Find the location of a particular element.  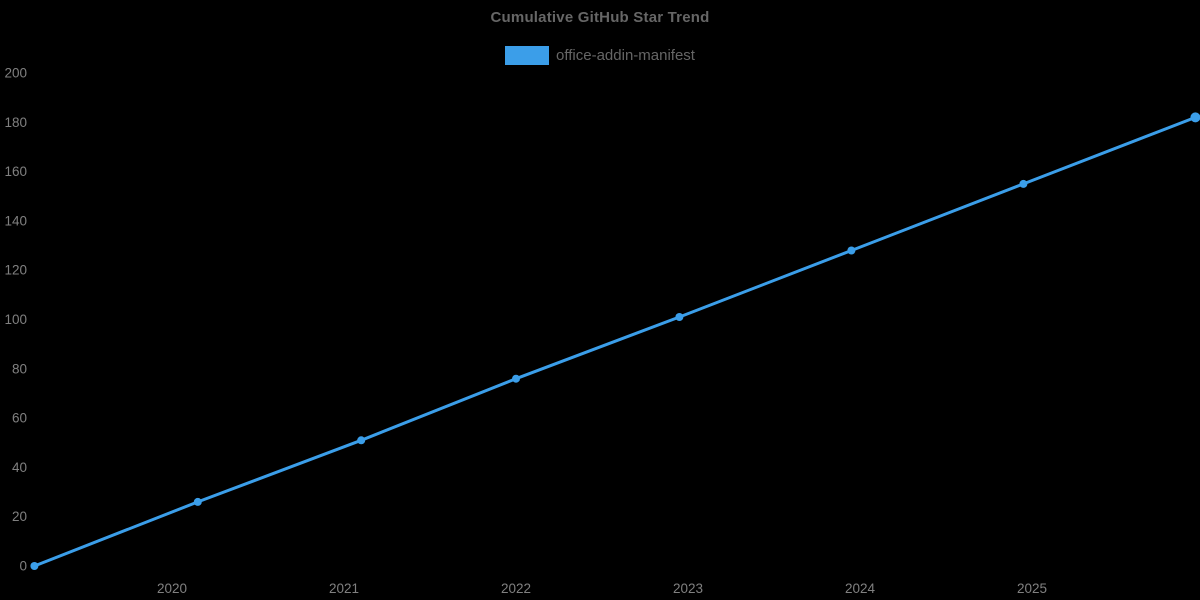

y-tick-label: 200 is located at coordinates (15, 73).